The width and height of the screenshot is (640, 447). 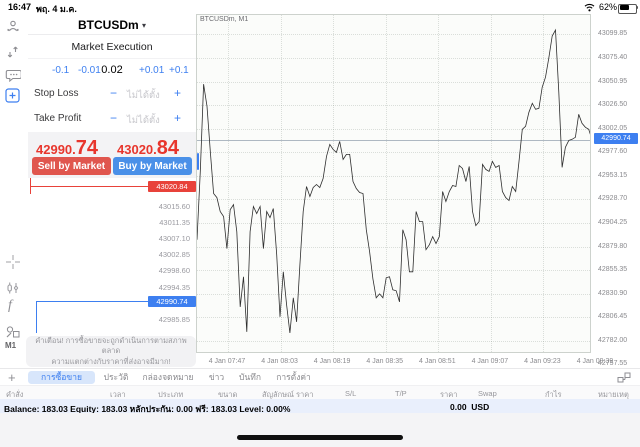 What do you see at coordinates (613, 175) in the screenshot?
I see `price-axis-label: 42953.15` at bounding box center [613, 175].